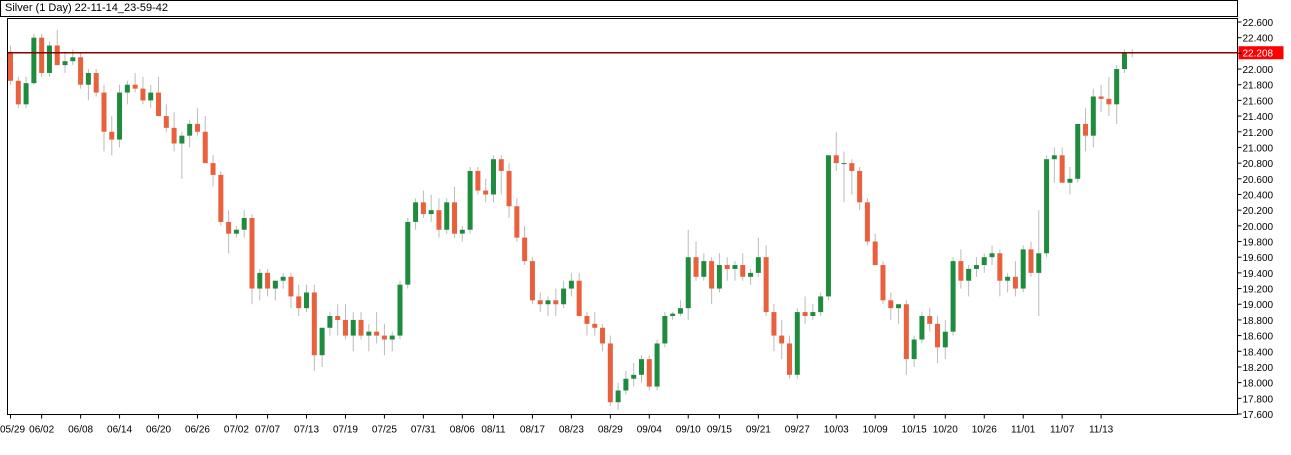  I want to click on y-tick-label: 19.000, so click(1258, 305).